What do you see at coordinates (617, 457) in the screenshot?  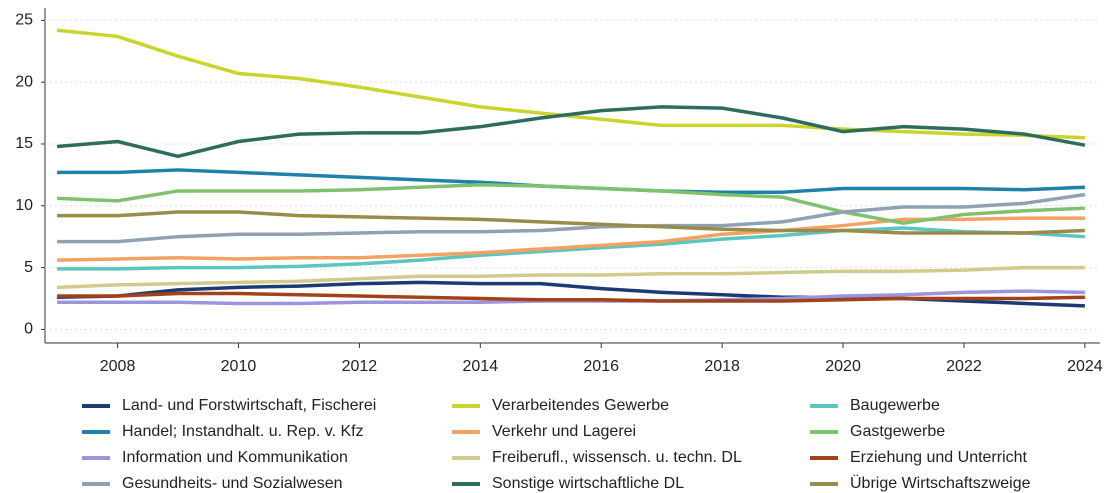 I see `legend-label: Freiberufl., wissensch. u. techn. DL` at bounding box center [617, 457].